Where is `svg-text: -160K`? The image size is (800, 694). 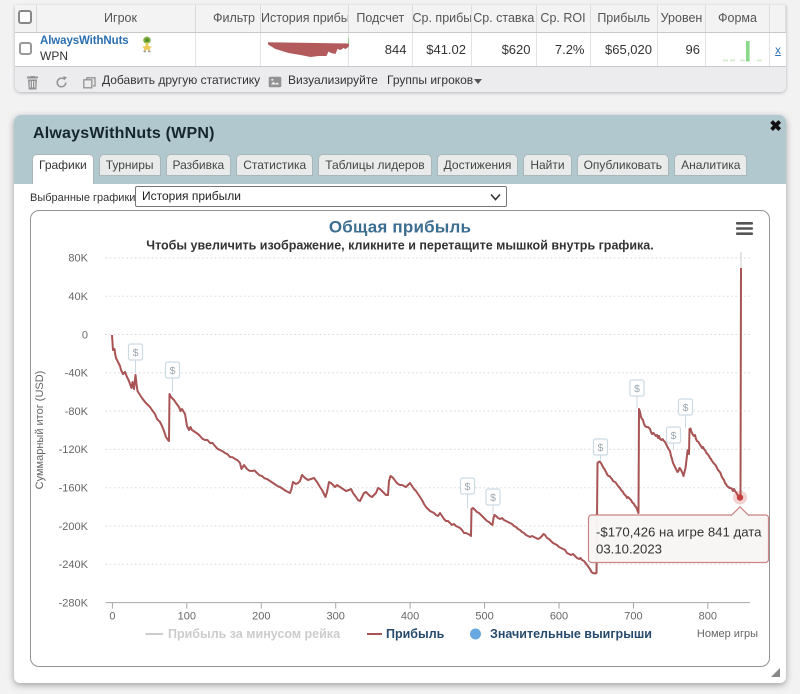
svg-text: -160K is located at coordinates (74, 489).